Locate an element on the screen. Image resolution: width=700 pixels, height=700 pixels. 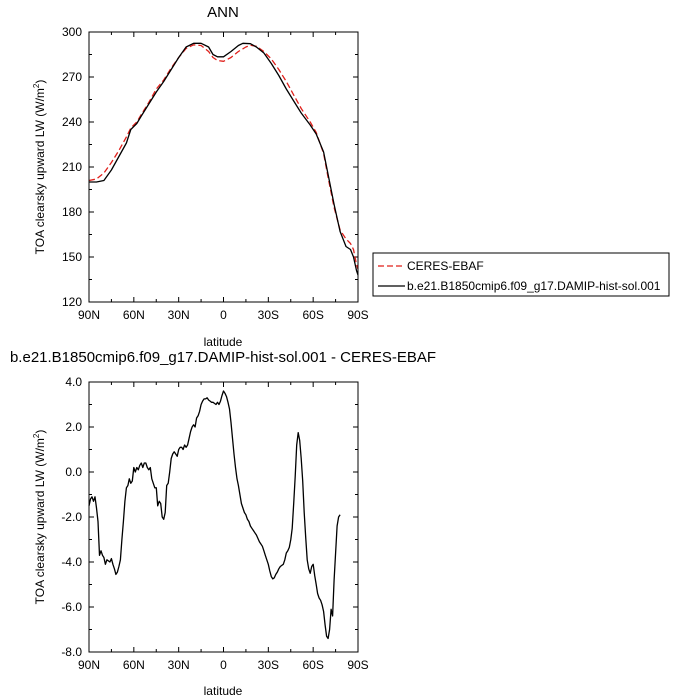
top-chart-series-line-model is located at coordinates (224, 159).